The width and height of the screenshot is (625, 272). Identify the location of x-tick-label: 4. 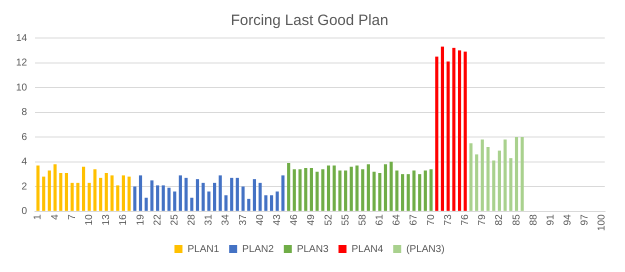
(55, 217).